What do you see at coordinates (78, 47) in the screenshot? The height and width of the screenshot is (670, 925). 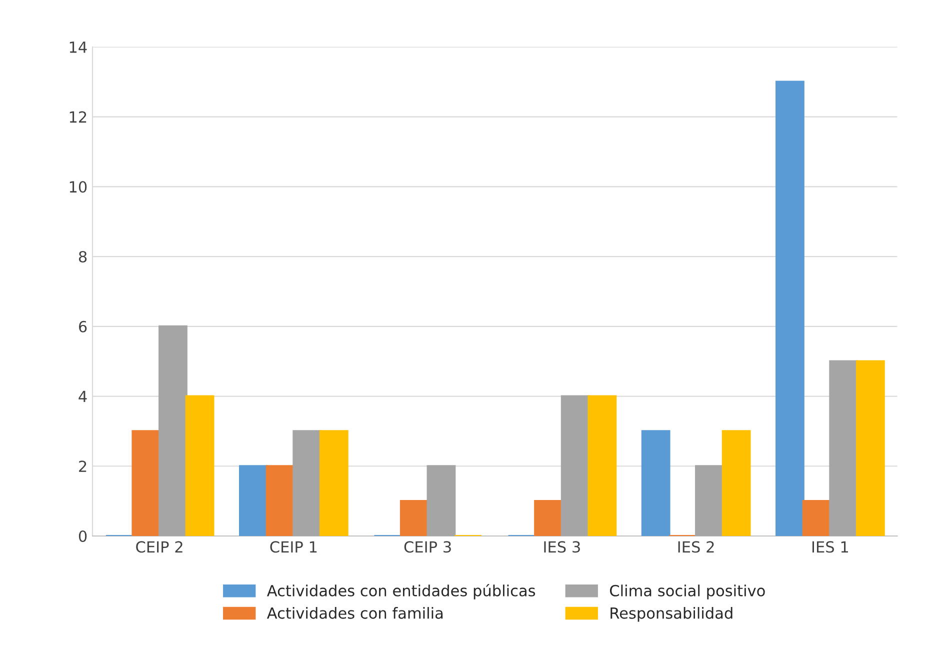 I see `y-tick-label: 14` at bounding box center [78, 47].